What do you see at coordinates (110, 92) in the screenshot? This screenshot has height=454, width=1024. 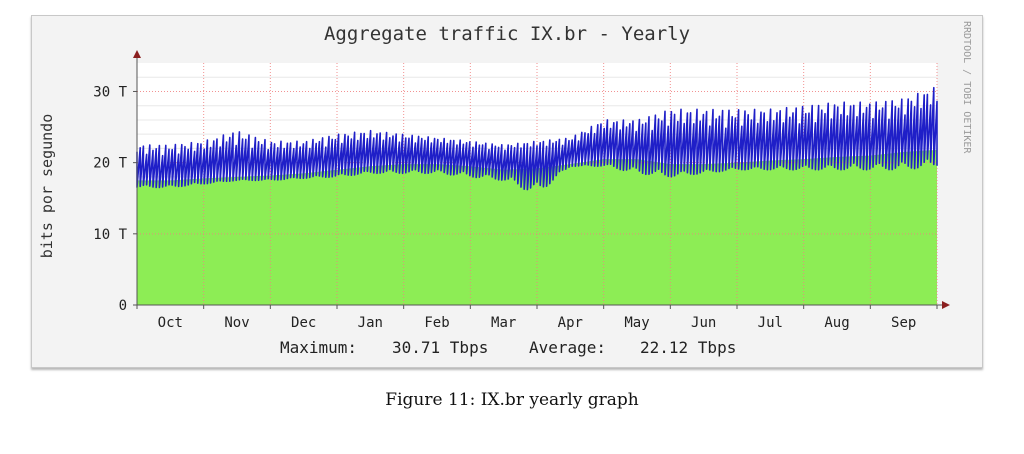 I see `y-tick-label: 30 T` at bounding box center [110, 92].